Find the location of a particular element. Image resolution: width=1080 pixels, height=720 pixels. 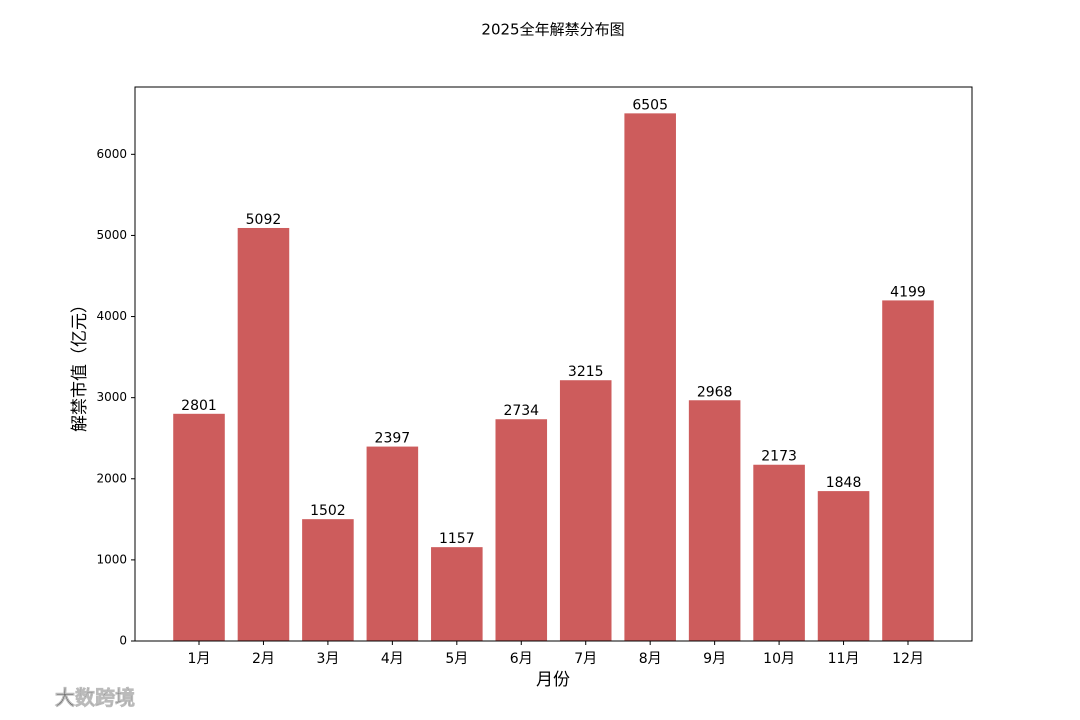

chart-title: 2025全年解禁分布图 is located at coordinates (552, 30).